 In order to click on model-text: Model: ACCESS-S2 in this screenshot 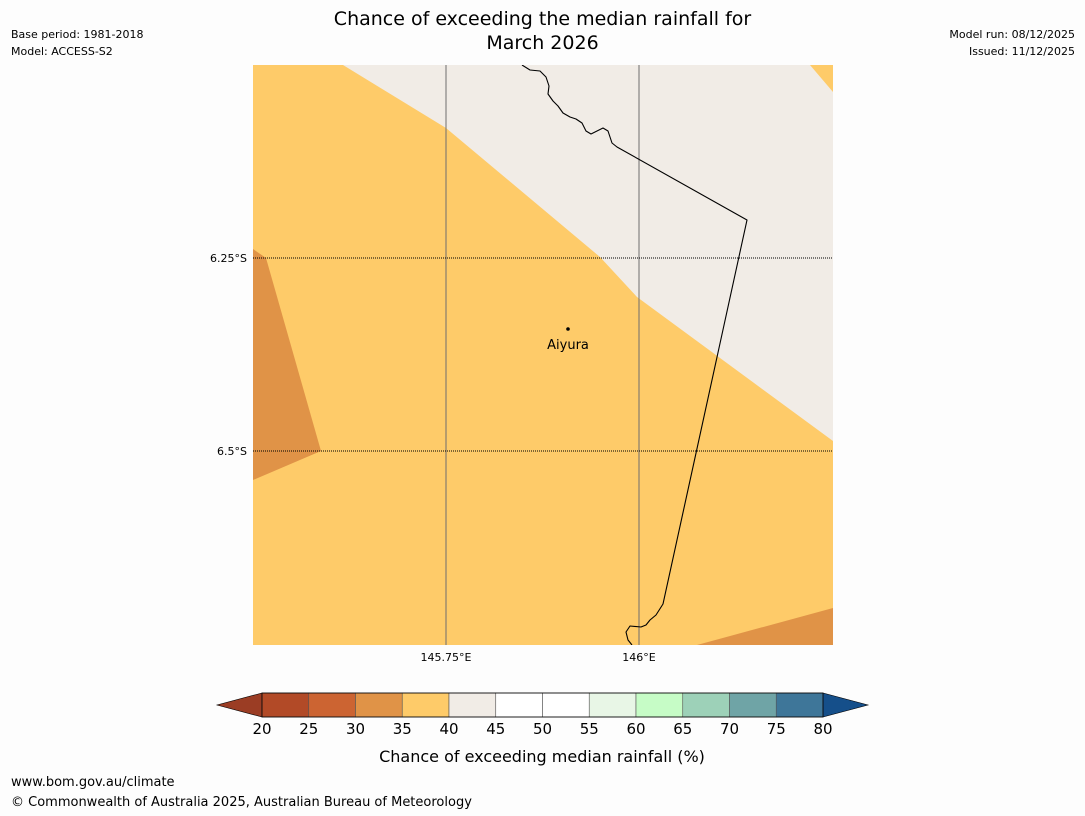, I will do `click(62, 51)`.